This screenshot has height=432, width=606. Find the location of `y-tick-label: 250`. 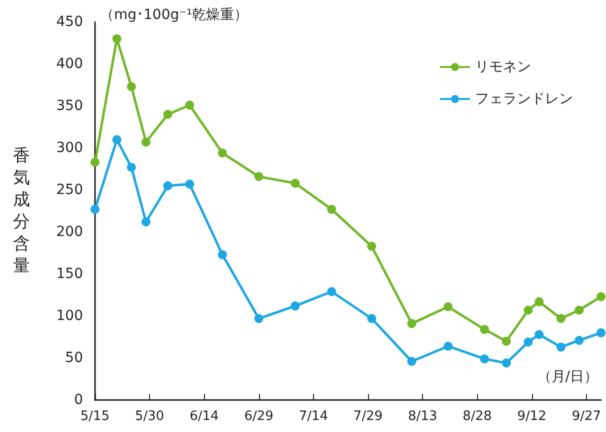

y-tick-label: 250 is located at coordinates (69, 190).